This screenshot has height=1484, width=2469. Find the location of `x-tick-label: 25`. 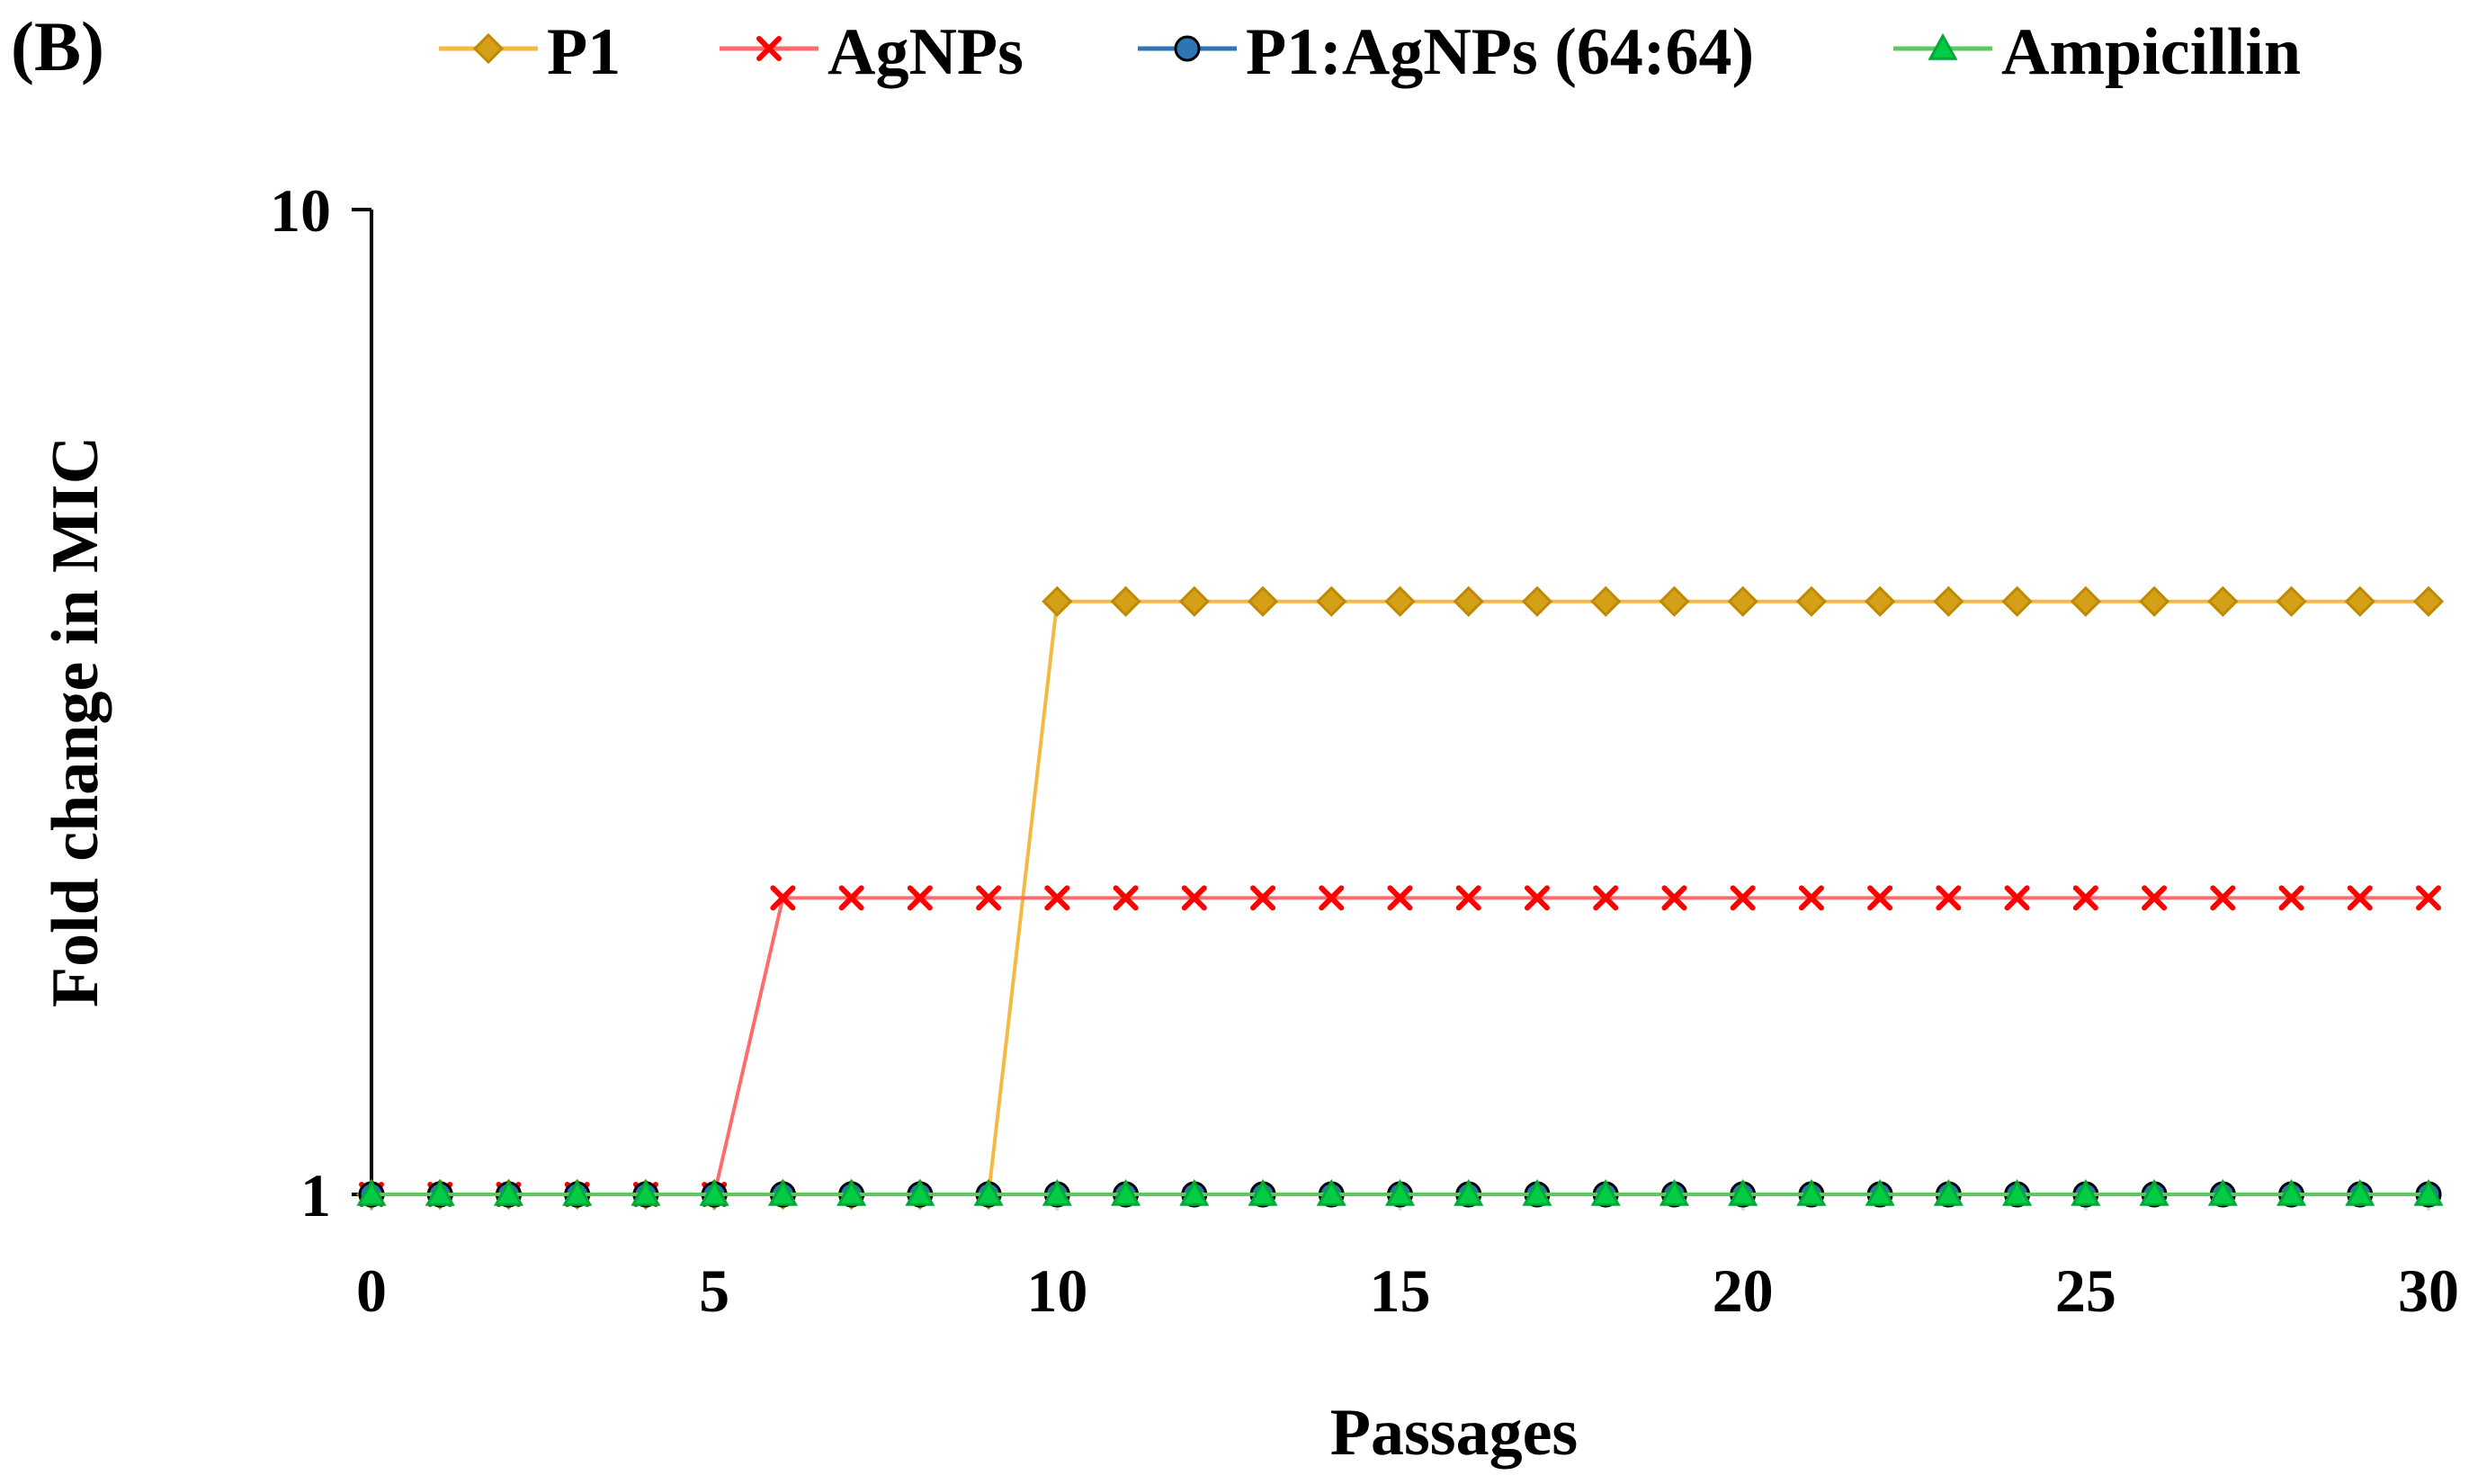

x-tick-label: 25 is located at coordinates (2085, 1290).